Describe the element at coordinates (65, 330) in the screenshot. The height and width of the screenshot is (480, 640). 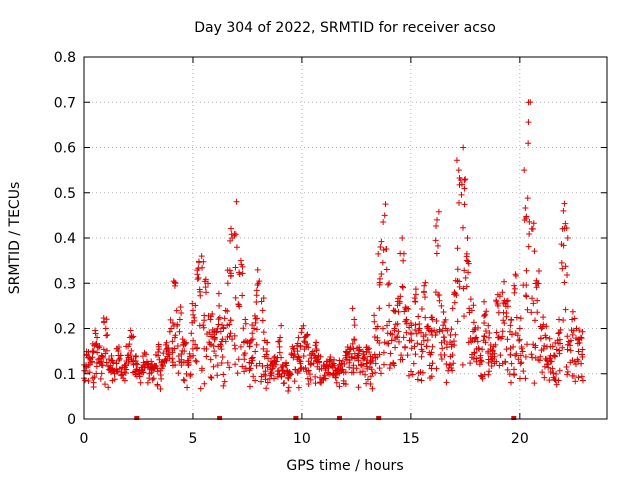
I see `y-tick-label: 0.2` at that location.